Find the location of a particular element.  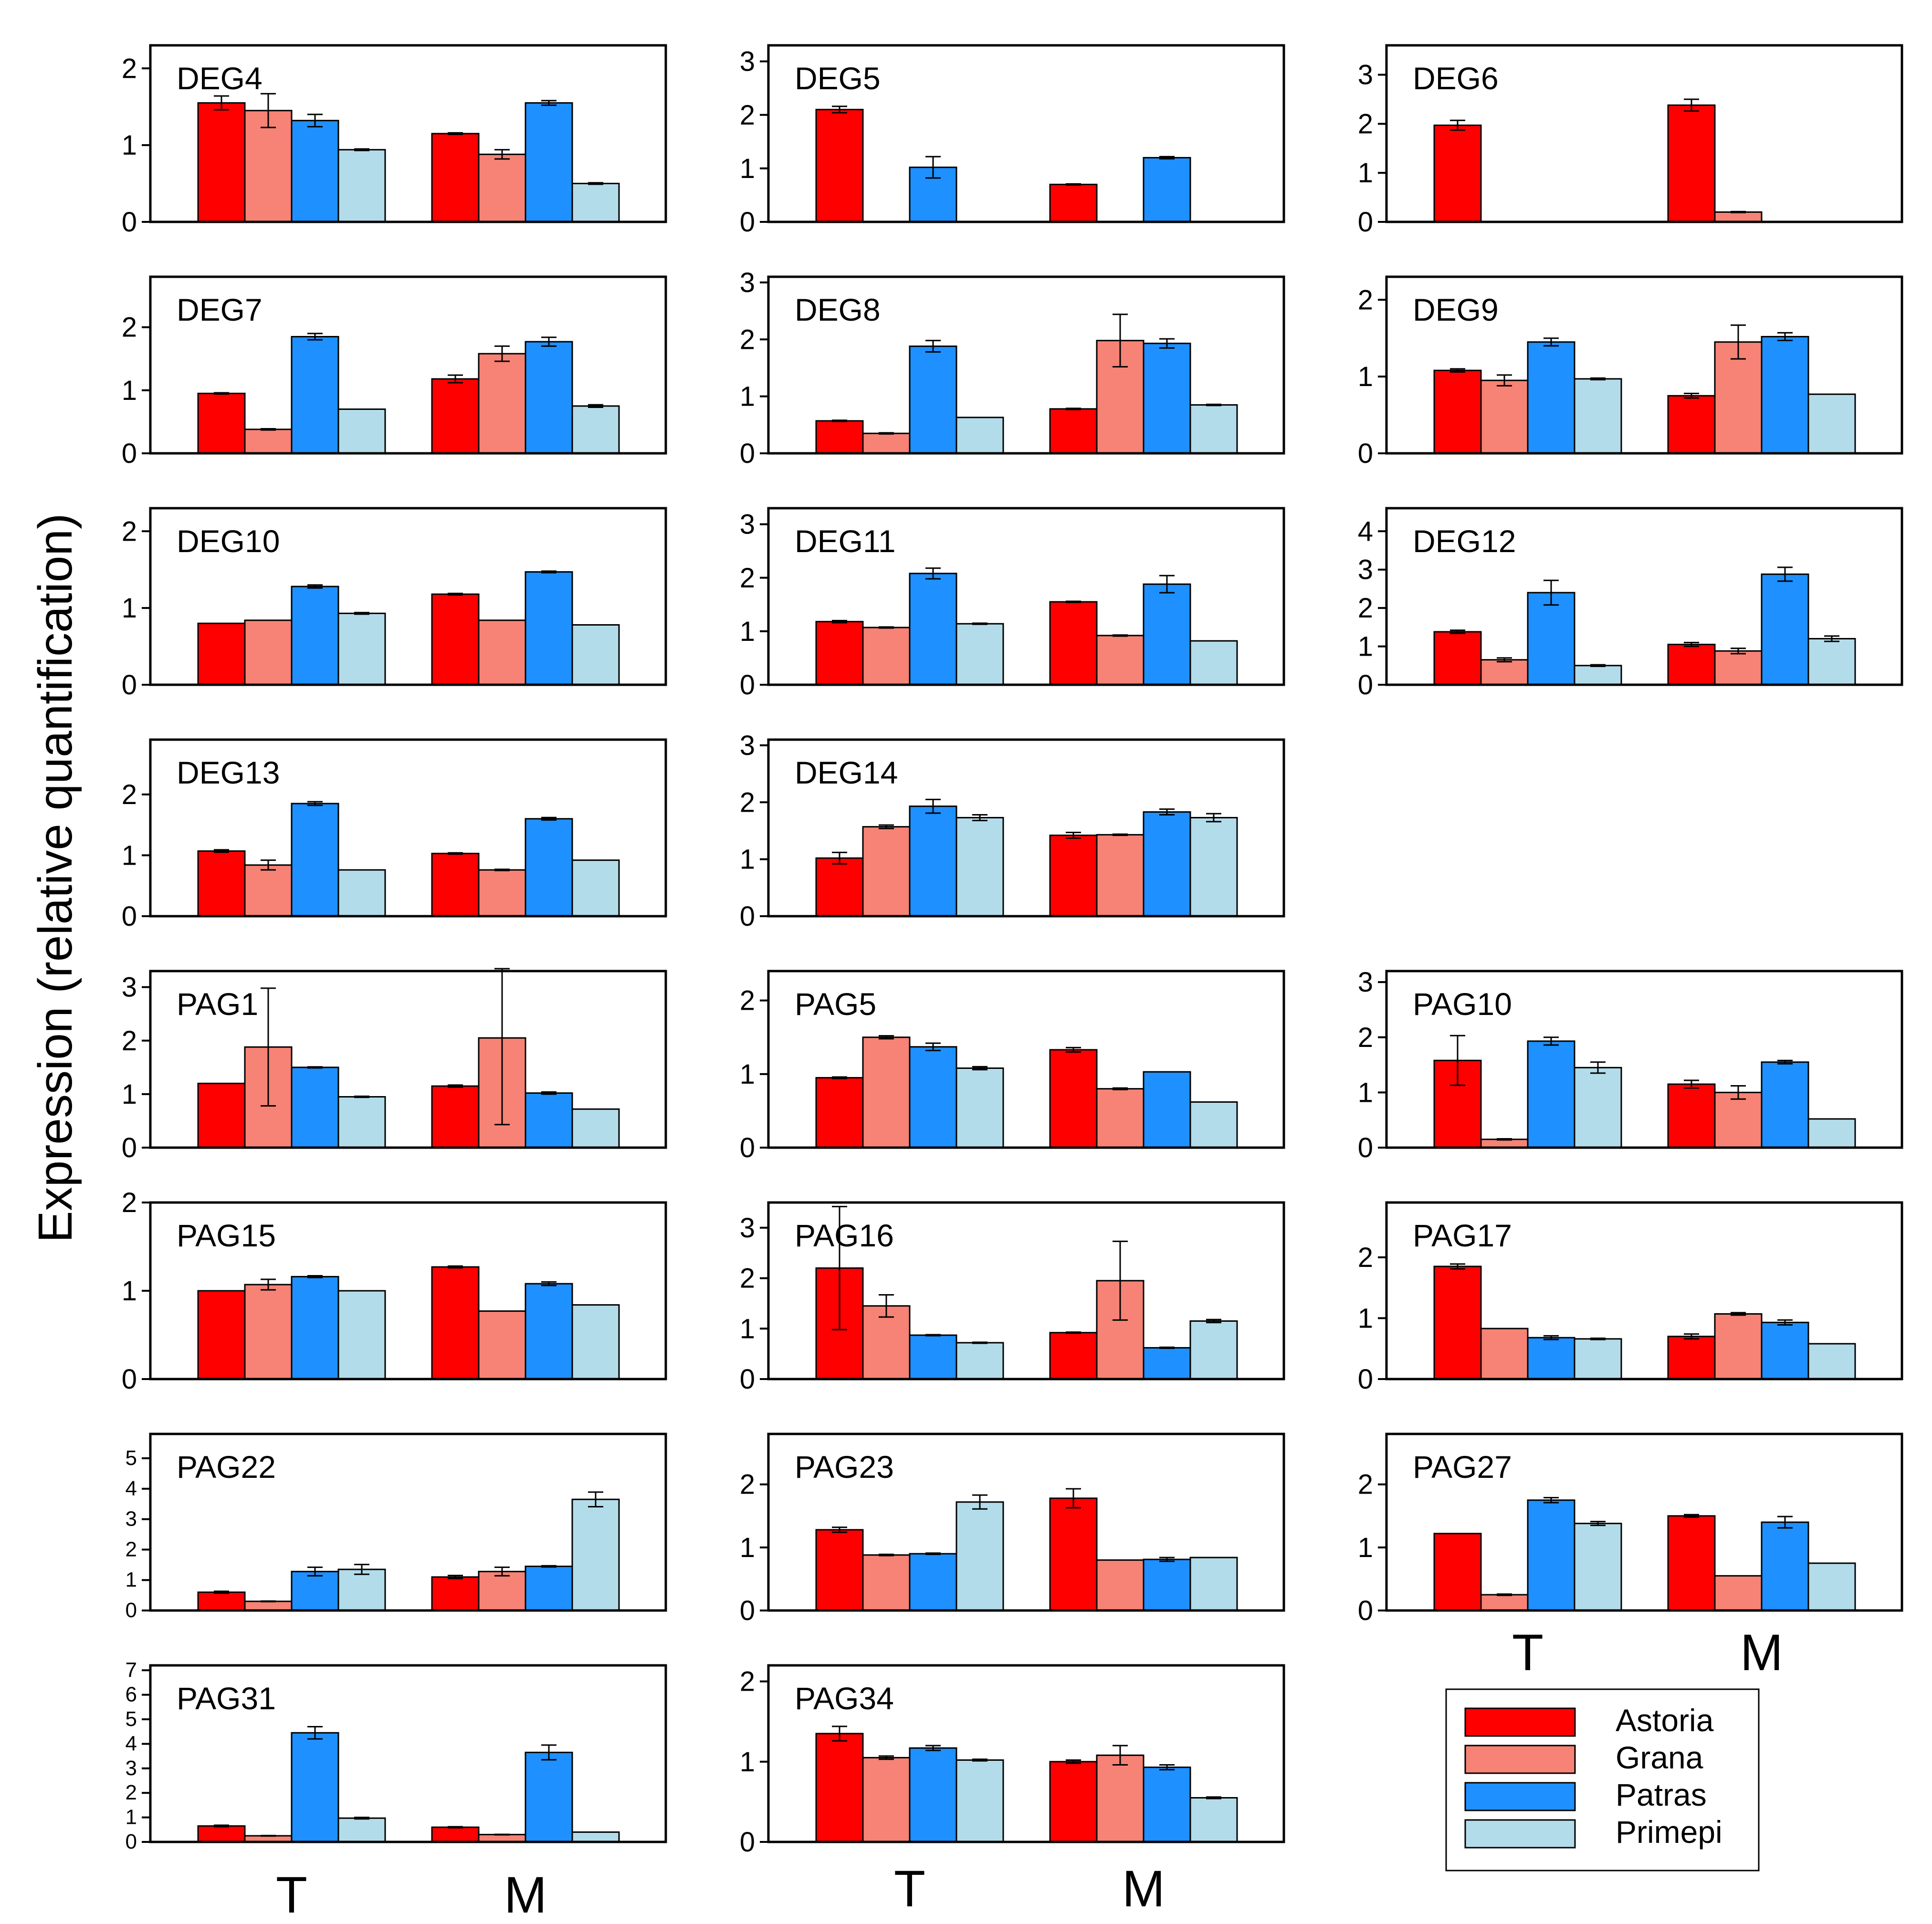

error-bar-deg12-t-patras is located at coordinates (1552, 593).